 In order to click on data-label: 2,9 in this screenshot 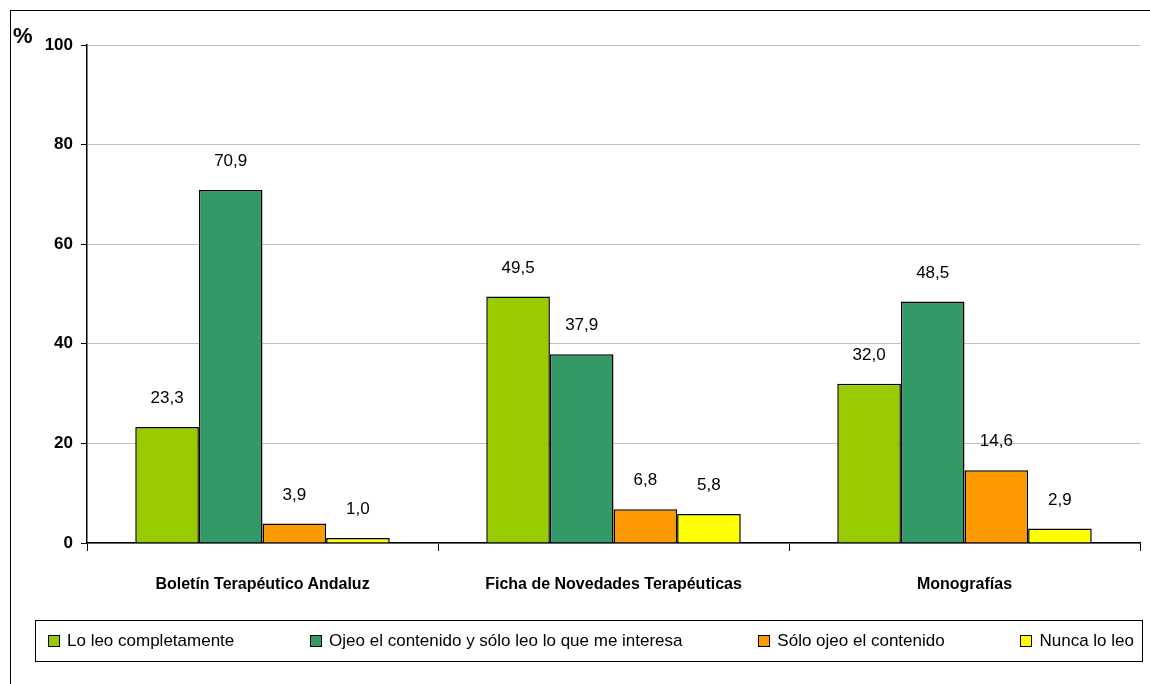, I will do `click(1060, 499)`.